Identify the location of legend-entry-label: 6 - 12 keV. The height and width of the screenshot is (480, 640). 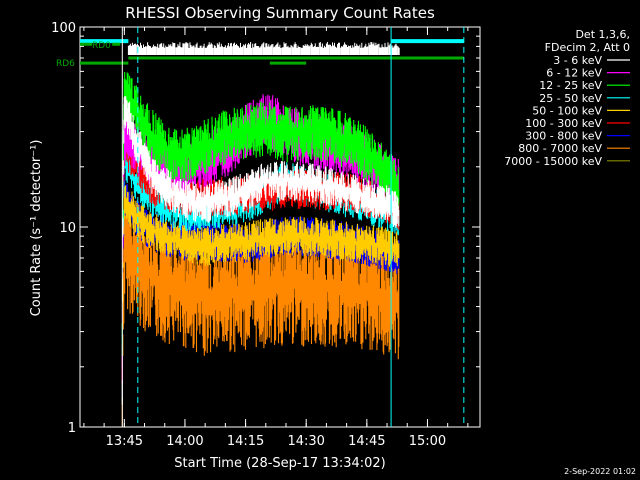
(574, 73).